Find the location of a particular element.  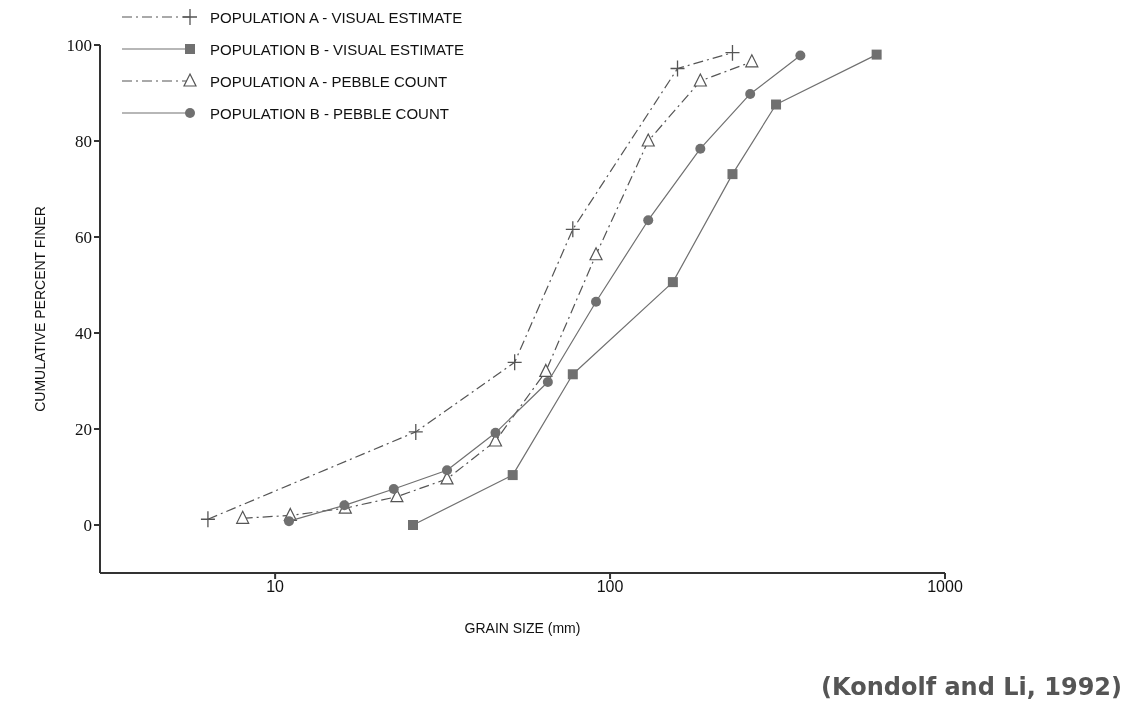

legend-label: POPULATION B - PEBBLE COUNT is located at coordinates (329, 113).